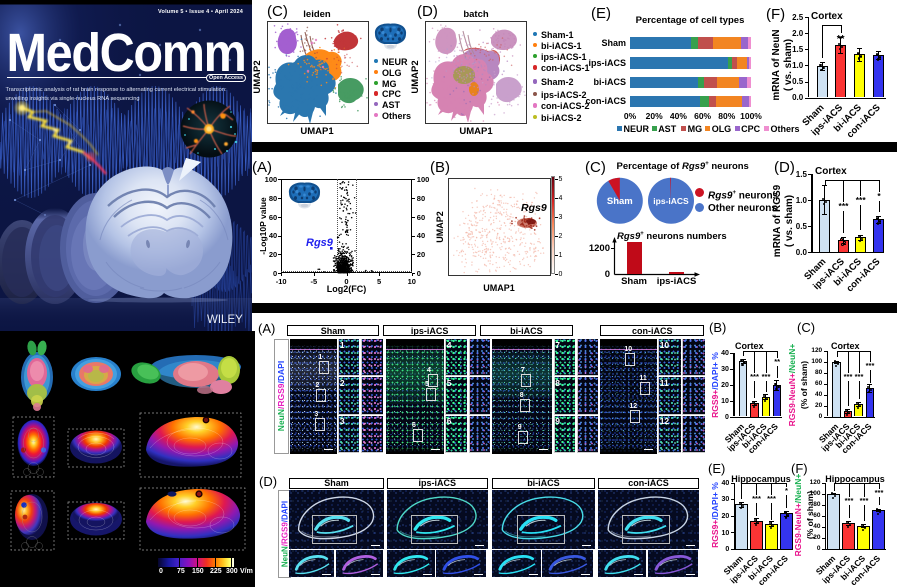 The height and width of the screenshot is (587, 897). Describe the element at coordinates (263, 226) in the screenshot. I see `svg-text: -Log10P value` at that location.